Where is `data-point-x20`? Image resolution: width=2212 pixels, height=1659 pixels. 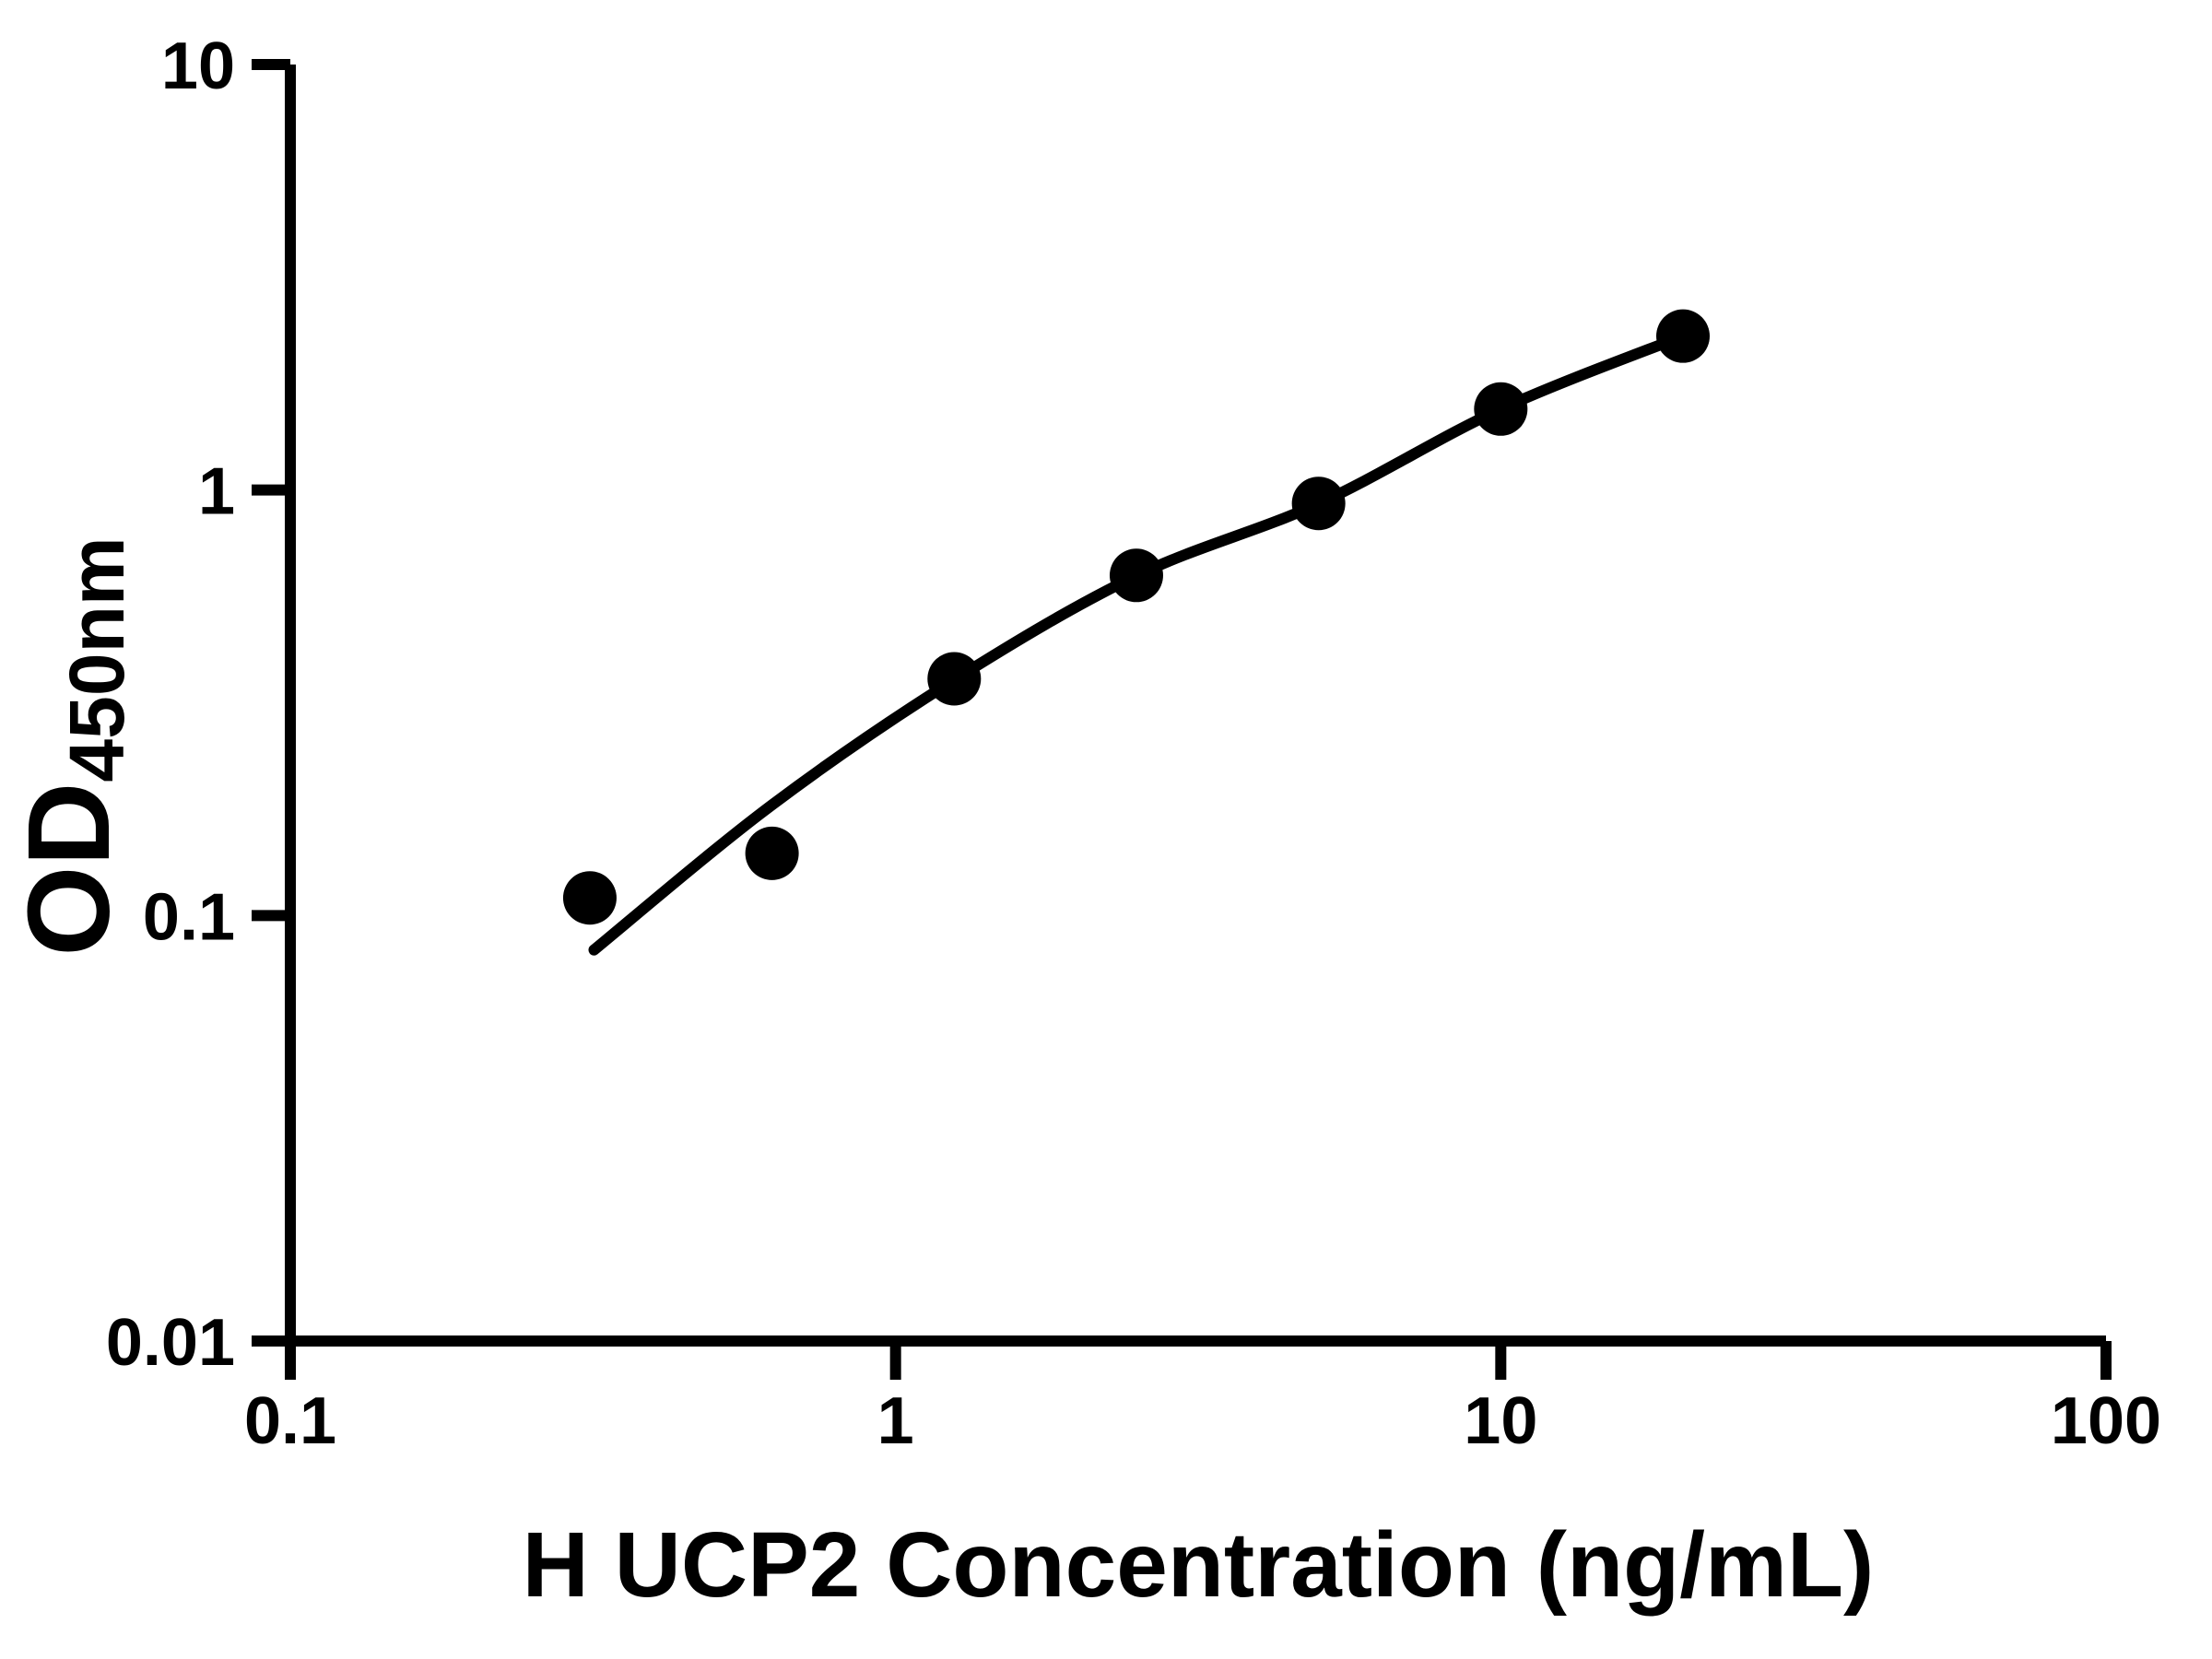 data-point-x20 is located at coordinates (1683, 336).